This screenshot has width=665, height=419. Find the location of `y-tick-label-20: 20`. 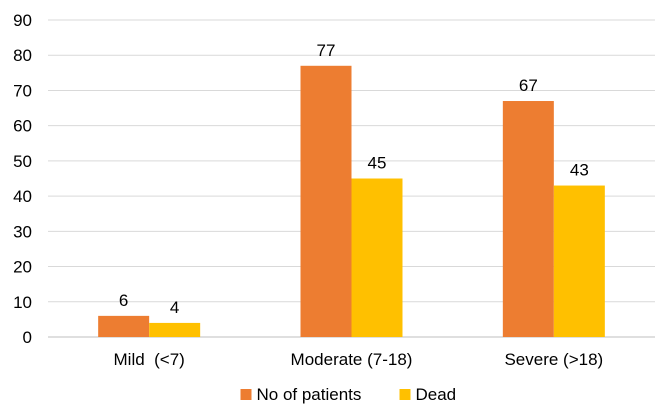

y-tick-label-20: 20 is located at coordinates (22, 267).